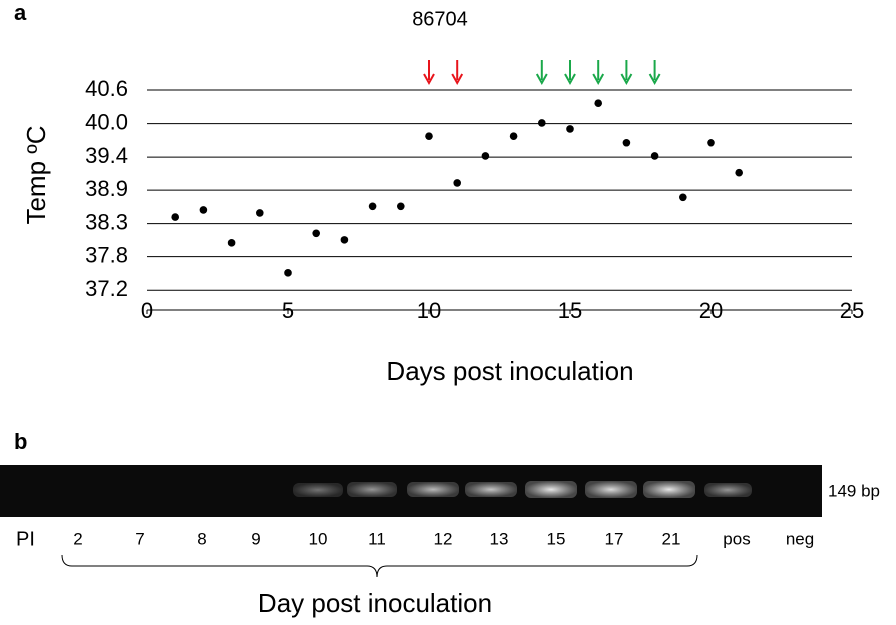  I want to click on lane-label: 13, so click(499, 538).